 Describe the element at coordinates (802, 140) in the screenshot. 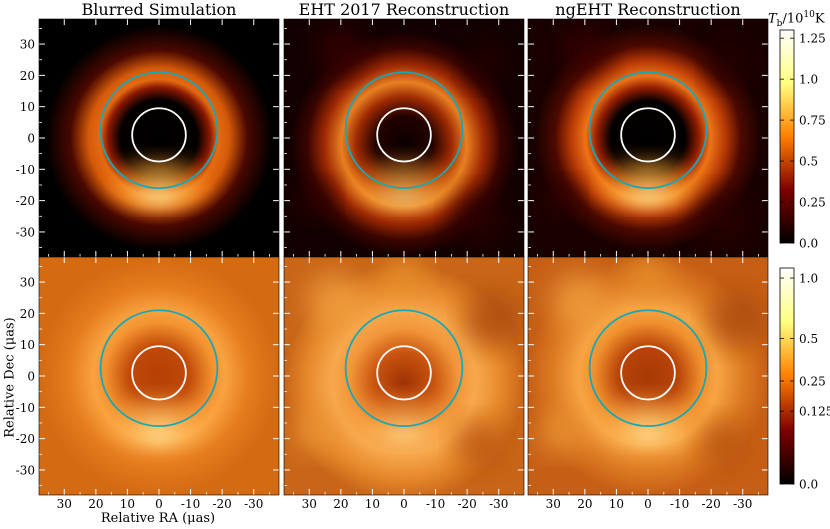

I see `colorbar-row1: 0.0 0.25 0.5 0.75 1.0 1.25` at that location.